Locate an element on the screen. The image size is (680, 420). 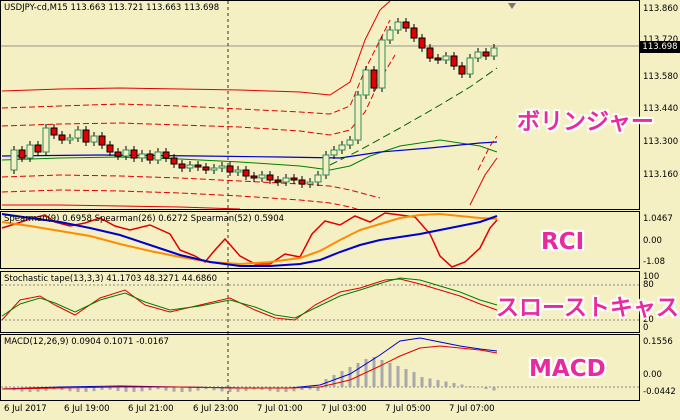
stochastic-annotation: スローストキャス is located at coordinates (587, 308).